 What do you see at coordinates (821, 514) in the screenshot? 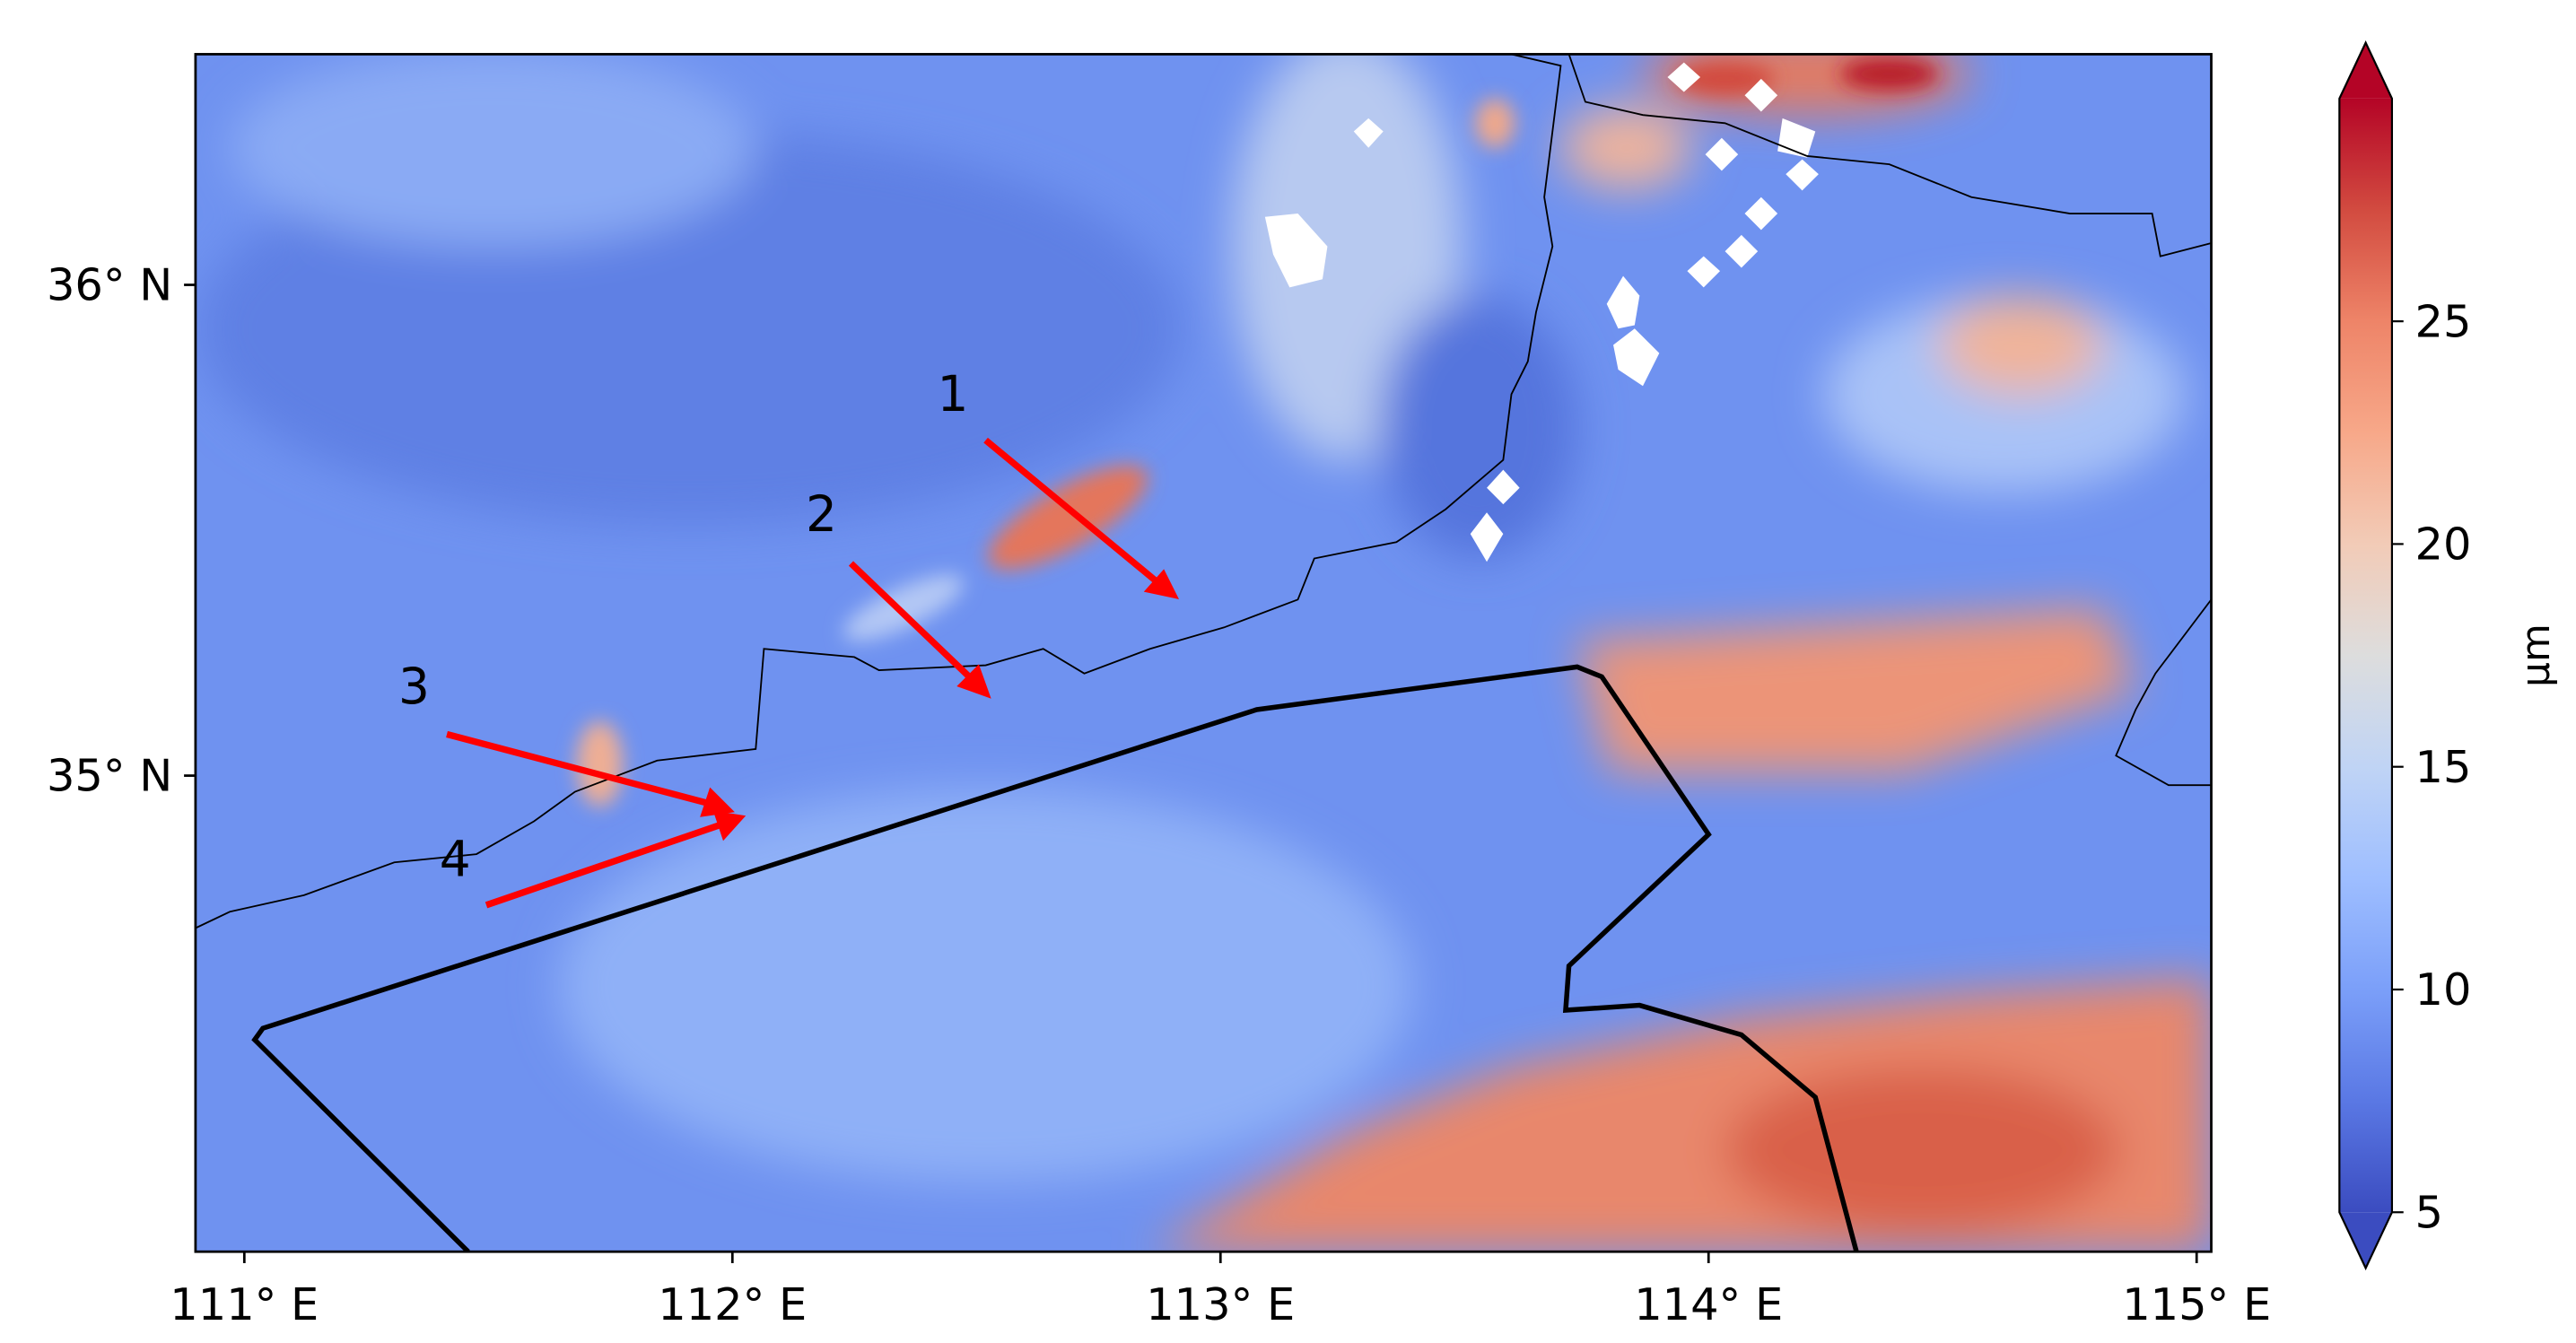
I see `annotation: 2` at bounding box center [821, 514].